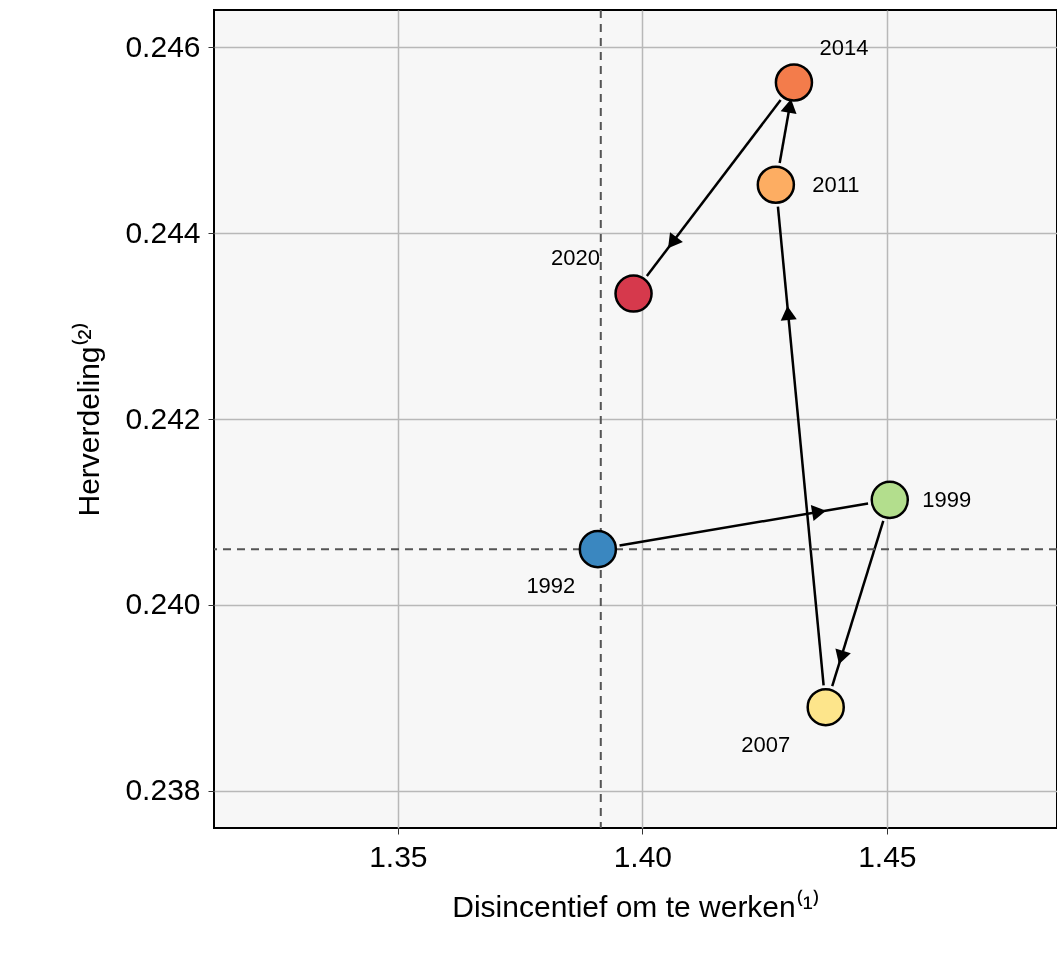  What do you see at coordinates (576, 257) in the screenshot?
I see `annotation: 2020` at bounding box center [576, 257].